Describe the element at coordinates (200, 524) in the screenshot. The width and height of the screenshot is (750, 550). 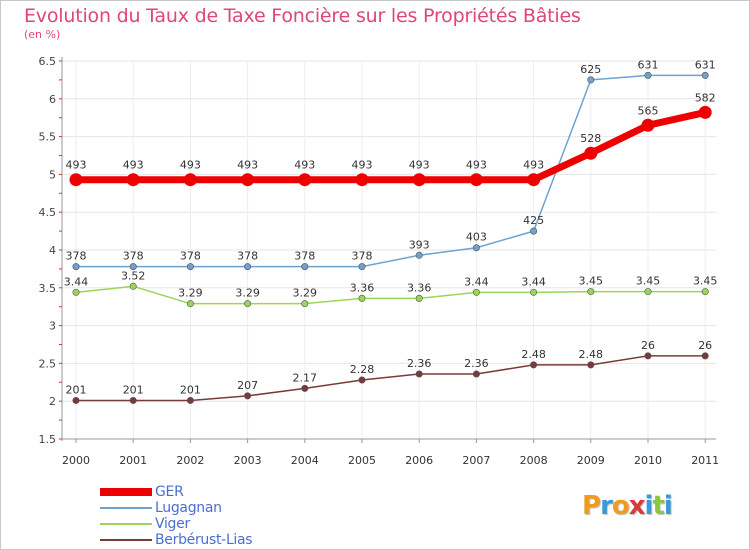
I see `legend-item: Viger` at that location.